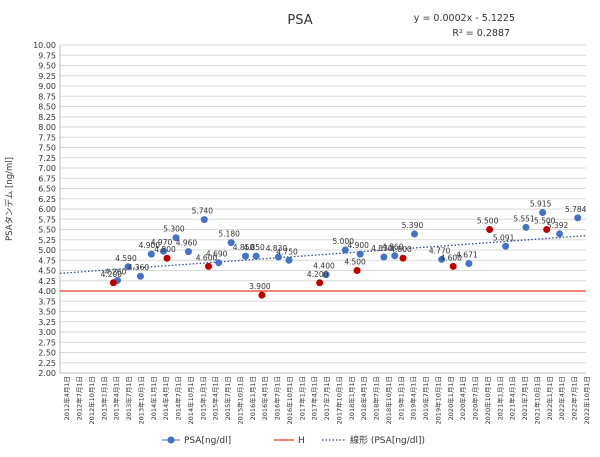 The image size is (600, 457). What do you see at coordinates (47, 55) in the screenshot?
I see `y-tick-label: 9.75` at bounding box center [47, 55].